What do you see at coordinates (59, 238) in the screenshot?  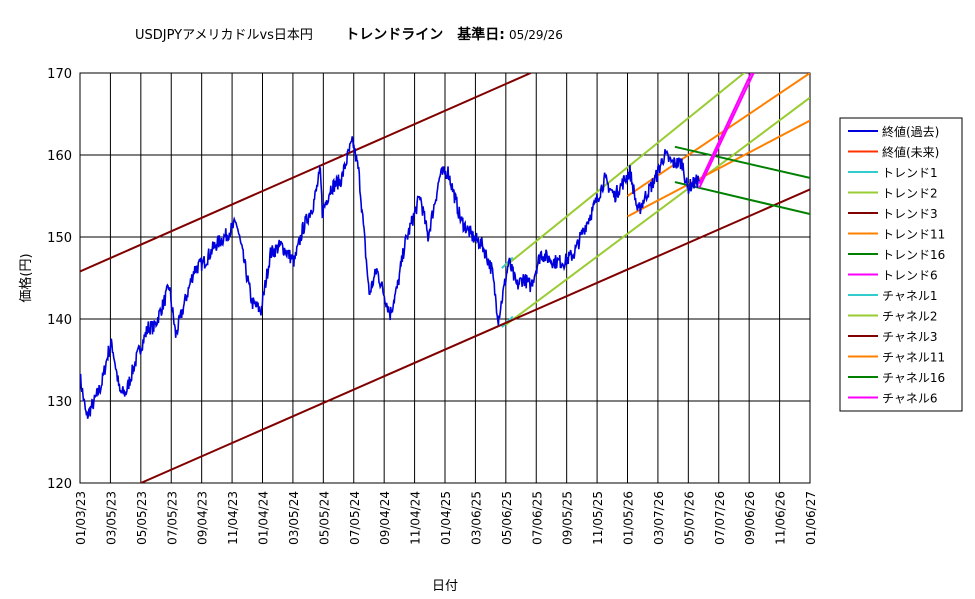 I see `y-tick-label: 150` at bounding box center [59, 238].